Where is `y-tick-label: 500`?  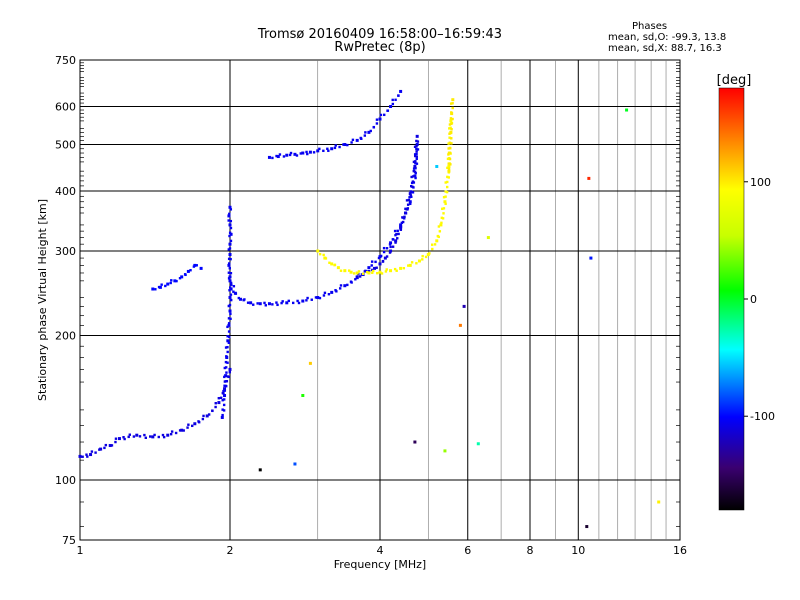
y-tick-label: 500 is located at coordinates (65, 145).